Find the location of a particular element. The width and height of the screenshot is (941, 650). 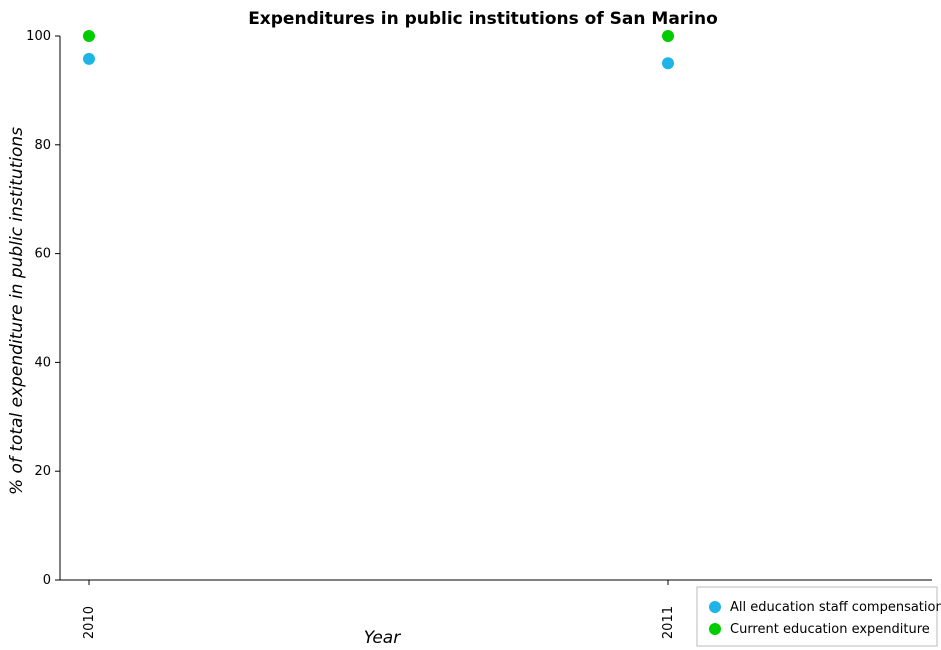

legend-label: All education staff compensation is located at coordinates (835, 607).